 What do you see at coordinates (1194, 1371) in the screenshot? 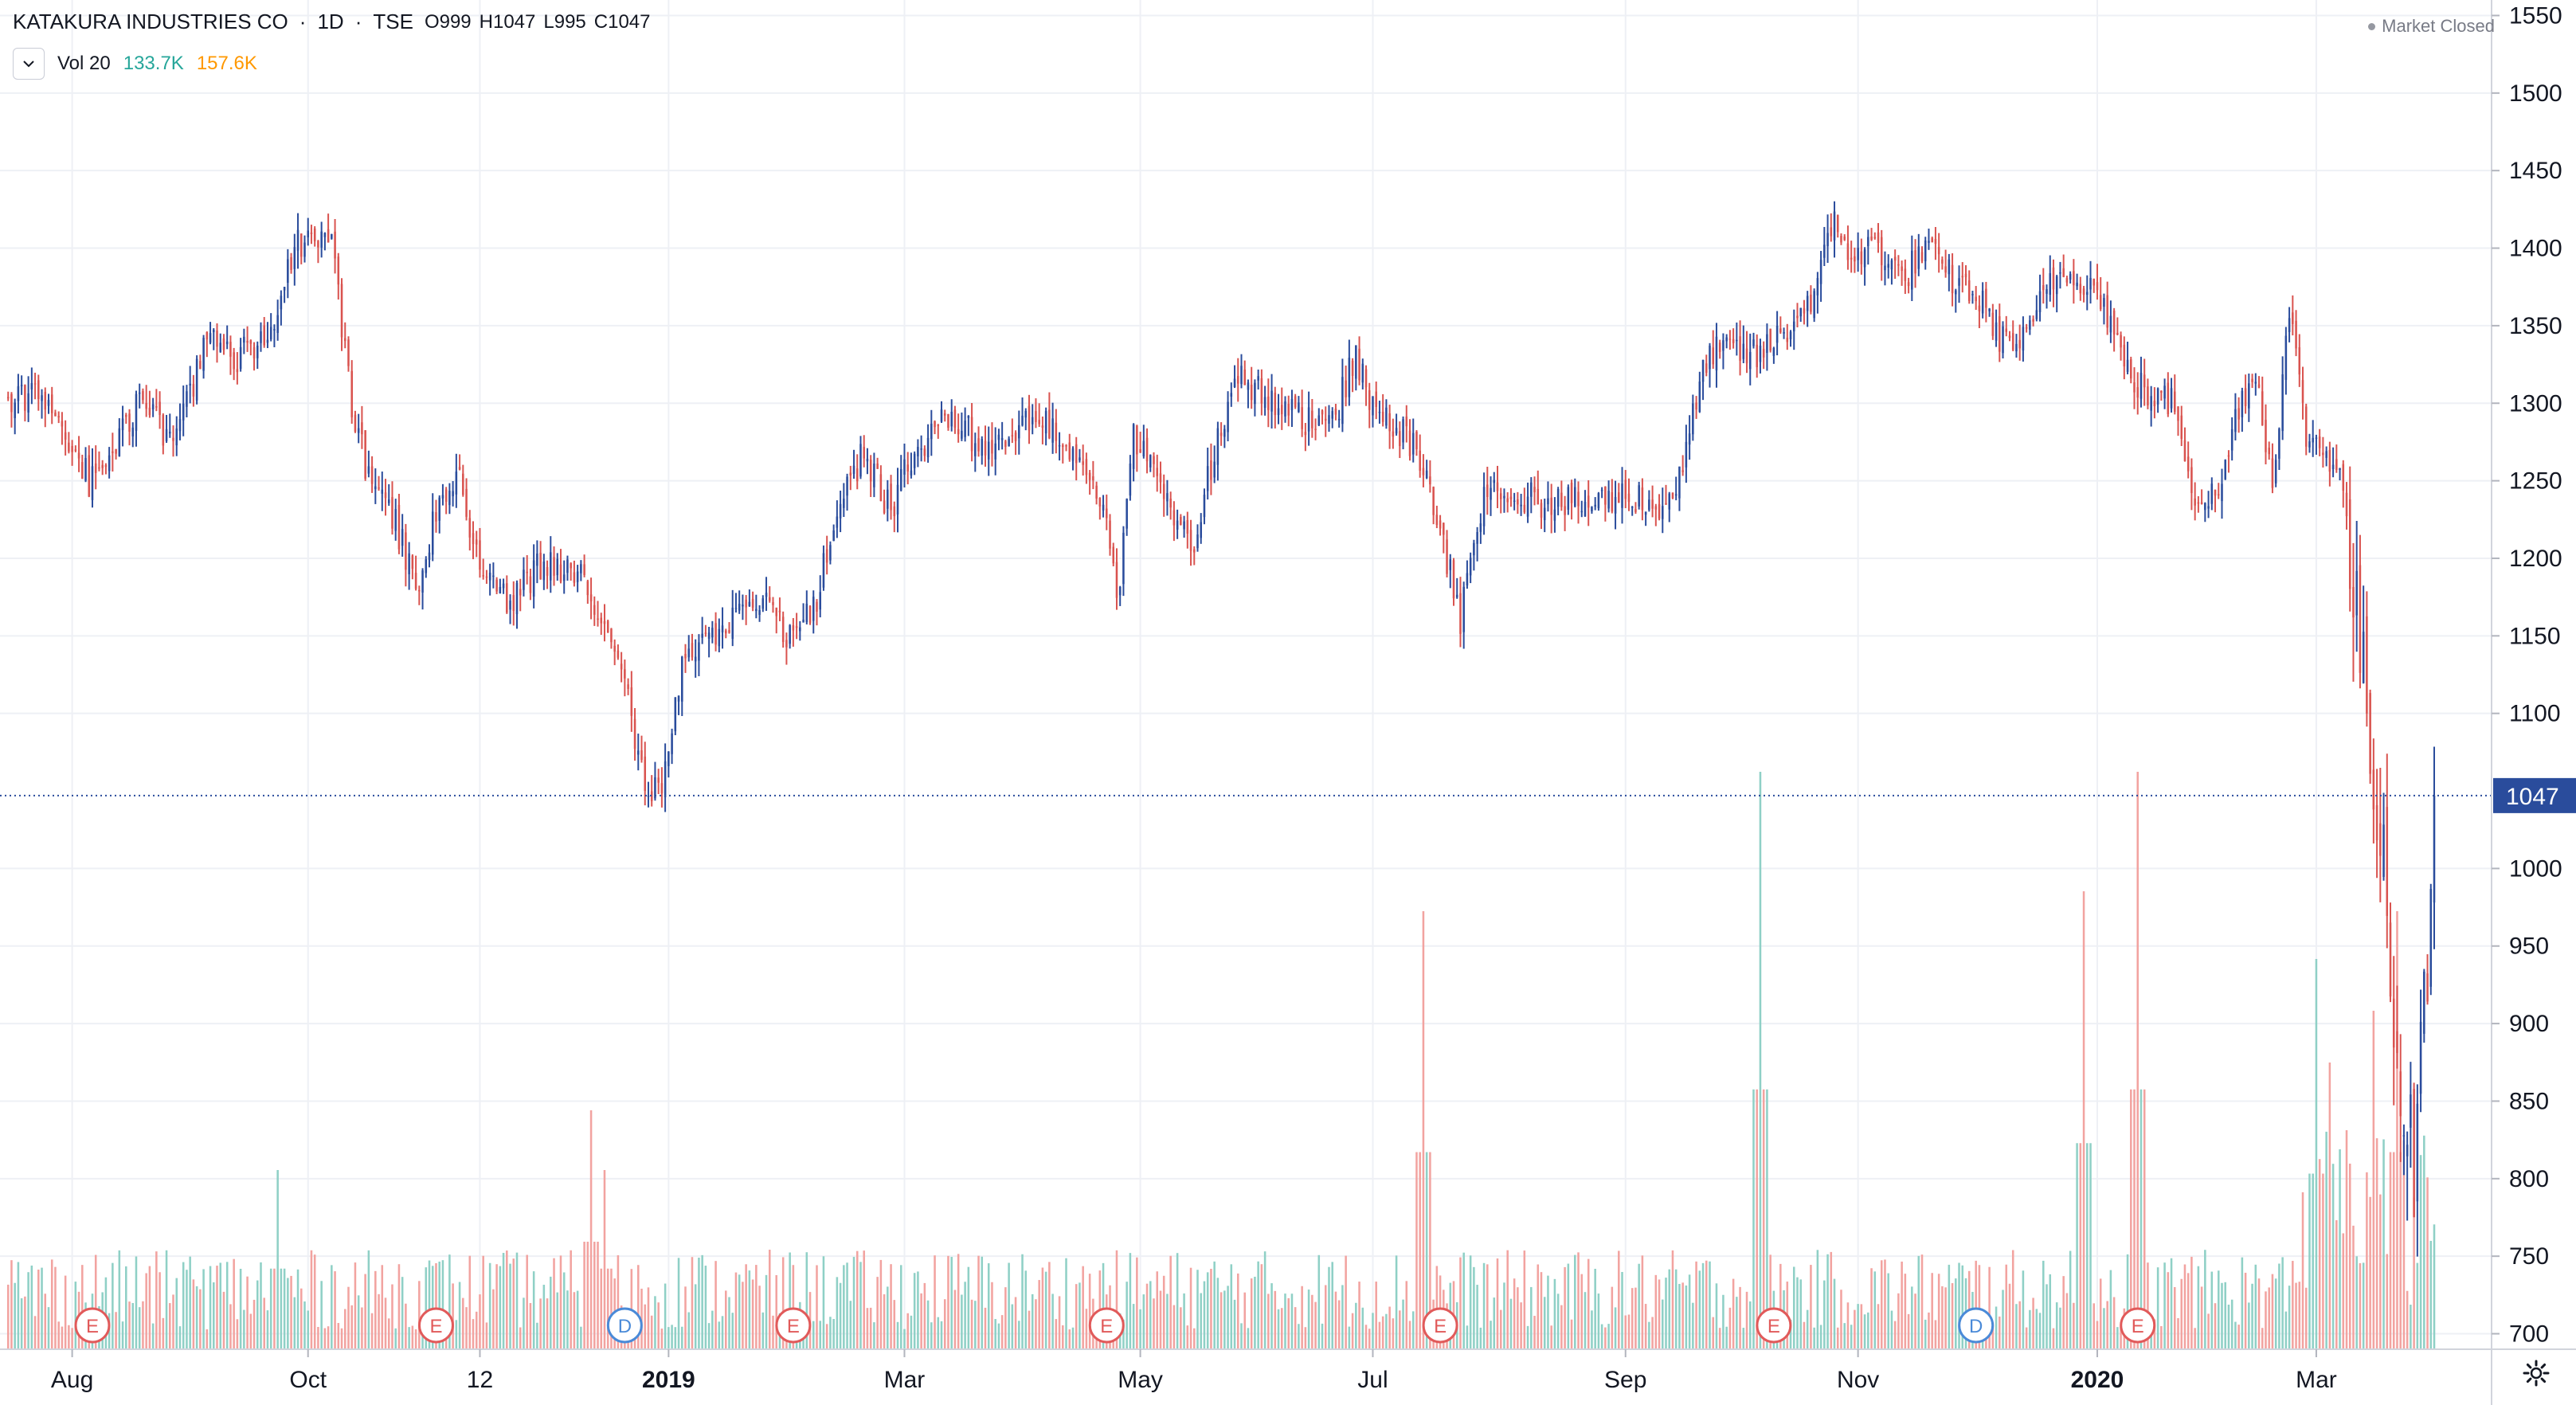
I see `time-axis: Aug Oct 12 2019 Mar May Jul Sep Nov 2020 Mar` at bounding box center [1194, 1371].